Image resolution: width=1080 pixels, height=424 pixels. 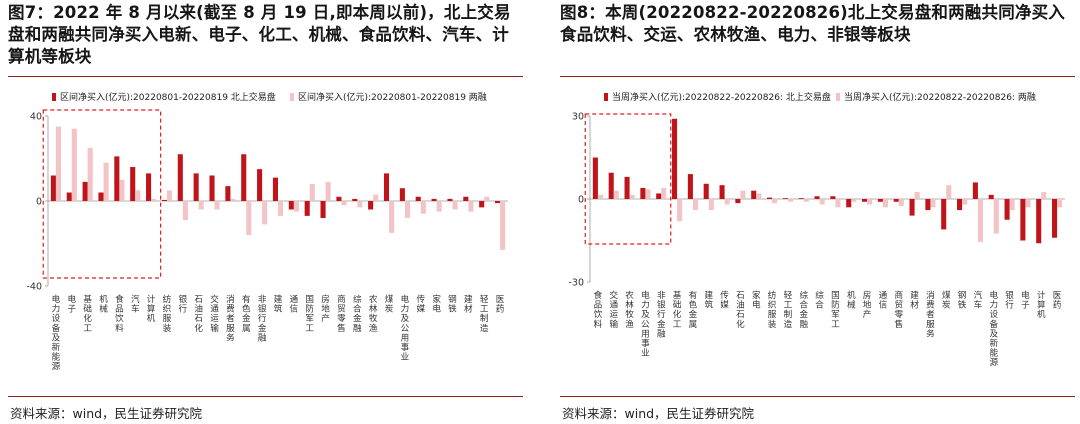 What do you see at coordinates (167, 313) in the screenshot?
I see `x-tick-label: 纺织服装` at bounding box center [167, 313].